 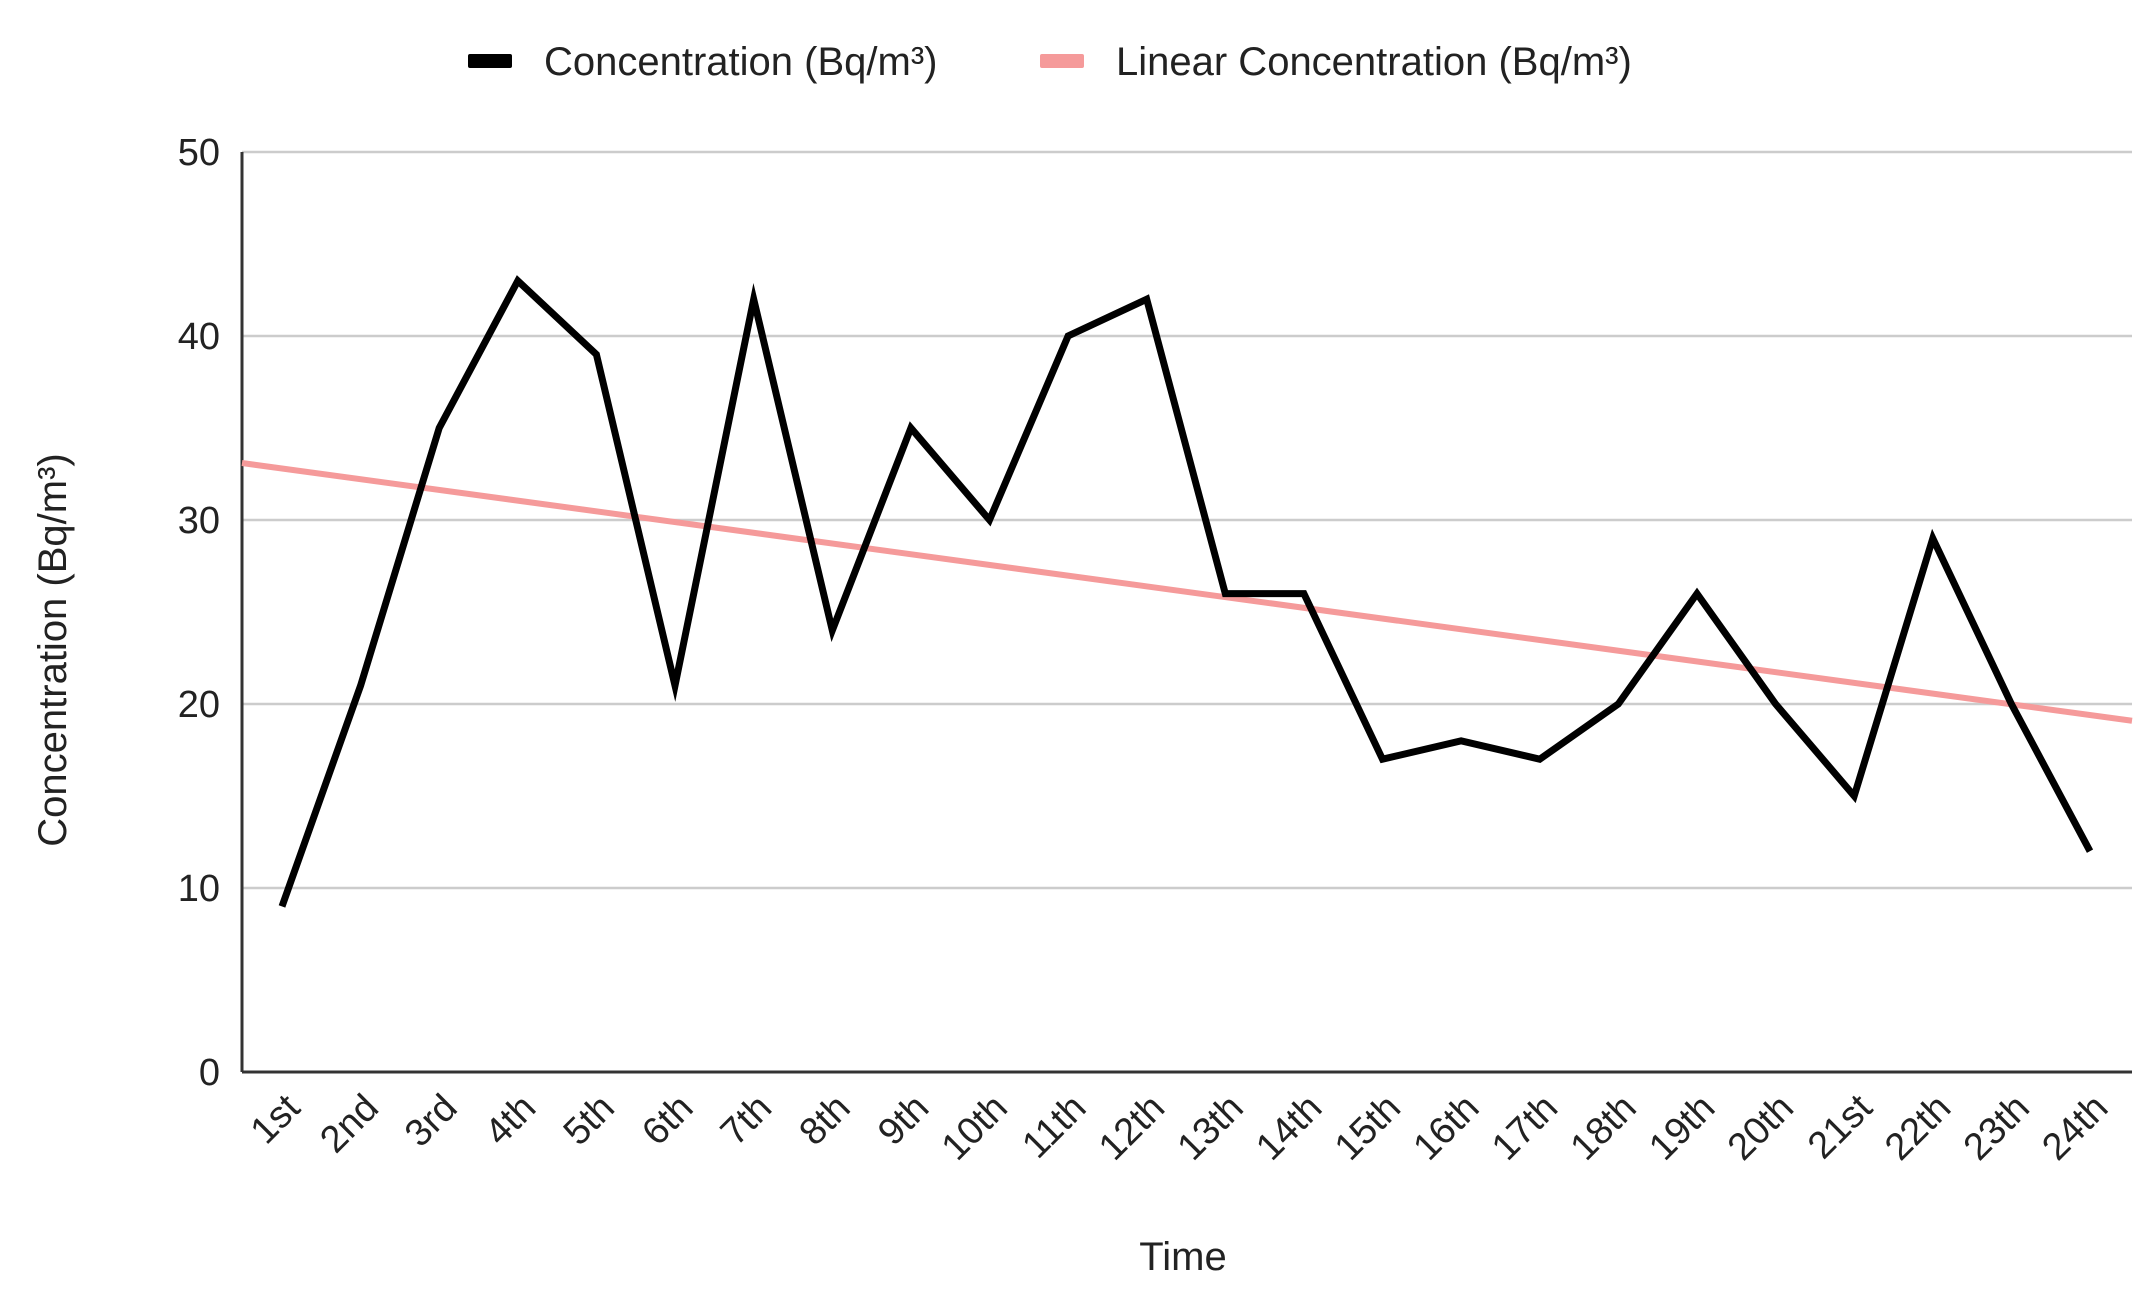 I want to click on legend-swatch-concentration, so click(x=490, y=61).